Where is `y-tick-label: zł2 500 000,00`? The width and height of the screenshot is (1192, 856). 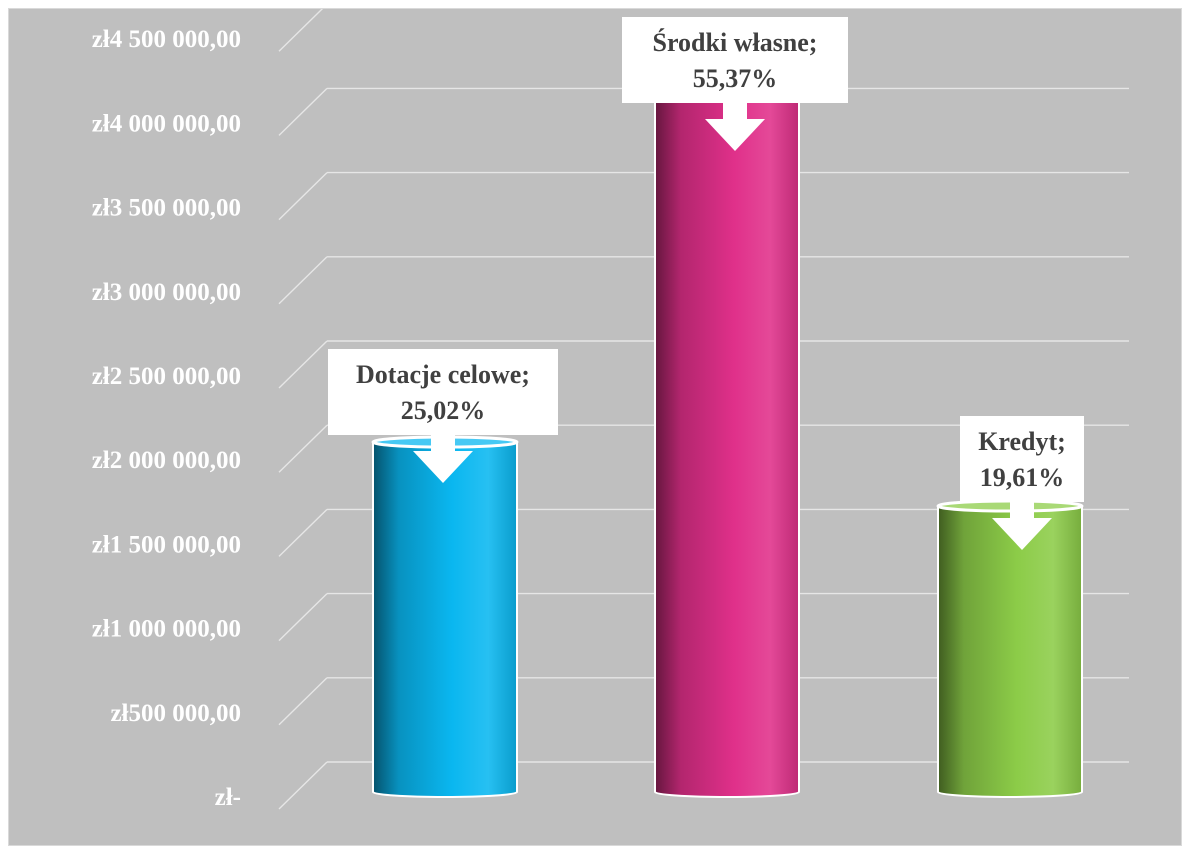
y-tick-label: zł2 500 000,00 is located at coordinates (166, 376).